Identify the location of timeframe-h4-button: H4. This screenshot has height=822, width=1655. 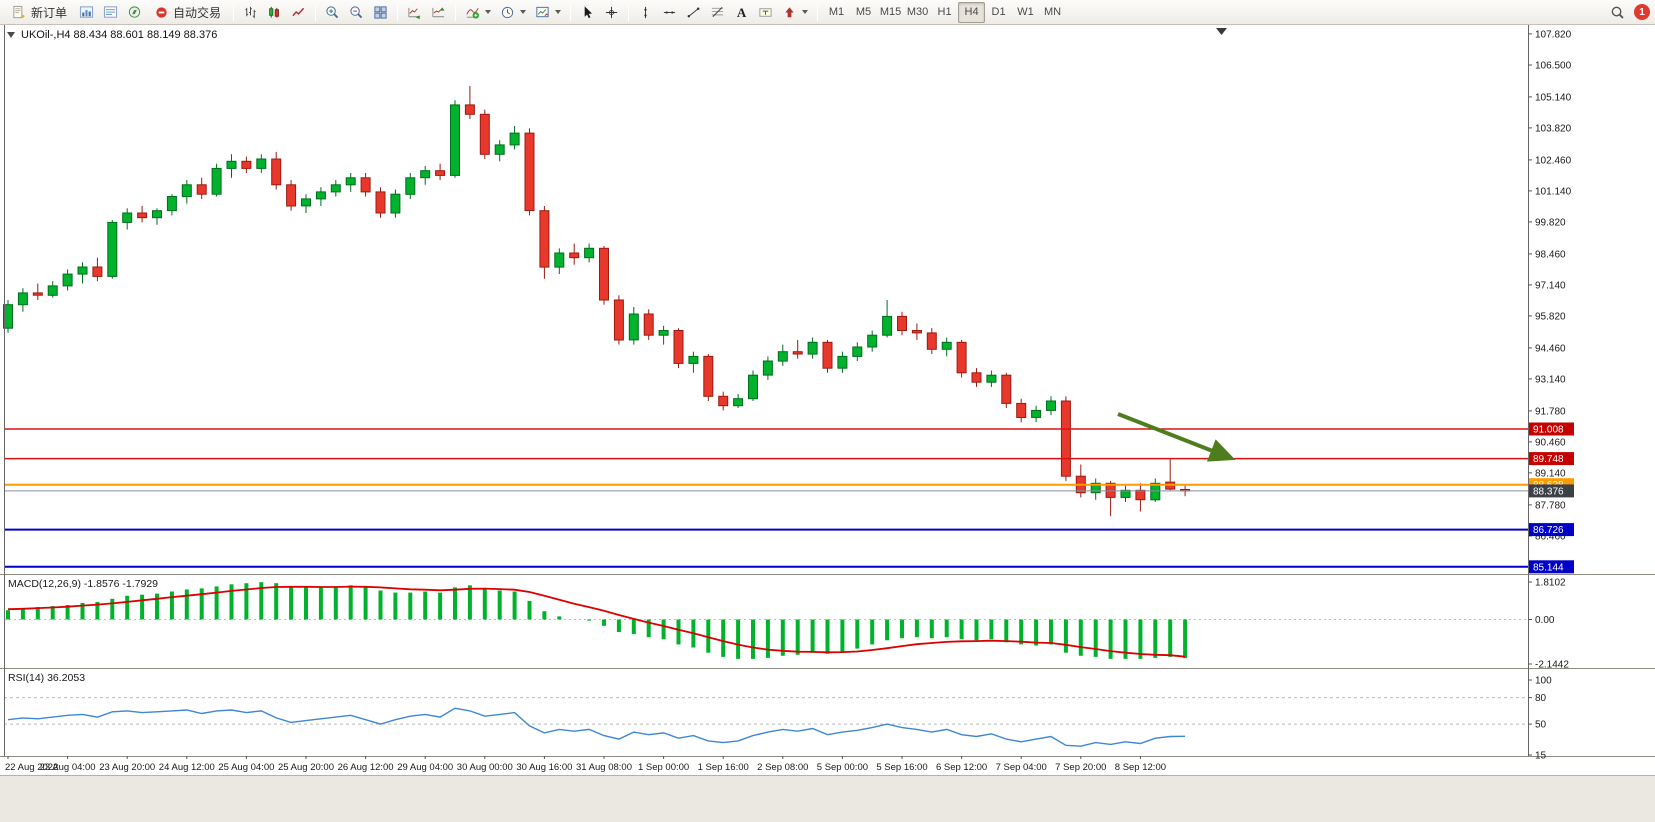
(972, 12).